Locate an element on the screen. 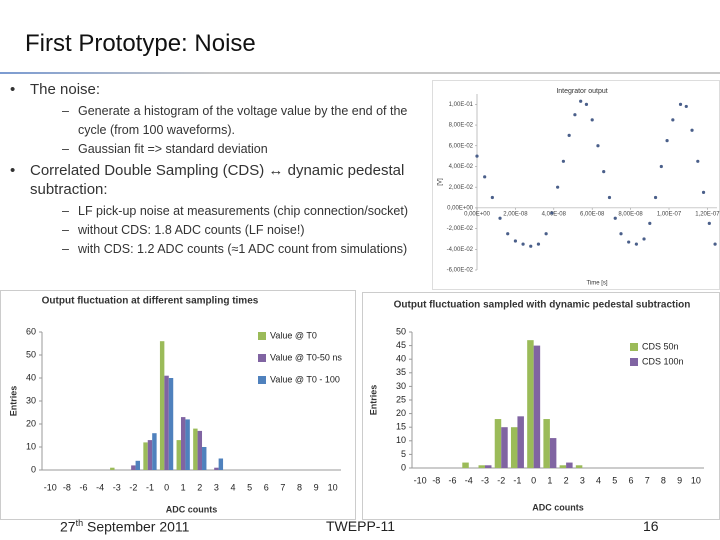 The height and width of the screenshot is (540, 720). x-tick-label: 8,00E-08 is located at coordinates (630, 214).